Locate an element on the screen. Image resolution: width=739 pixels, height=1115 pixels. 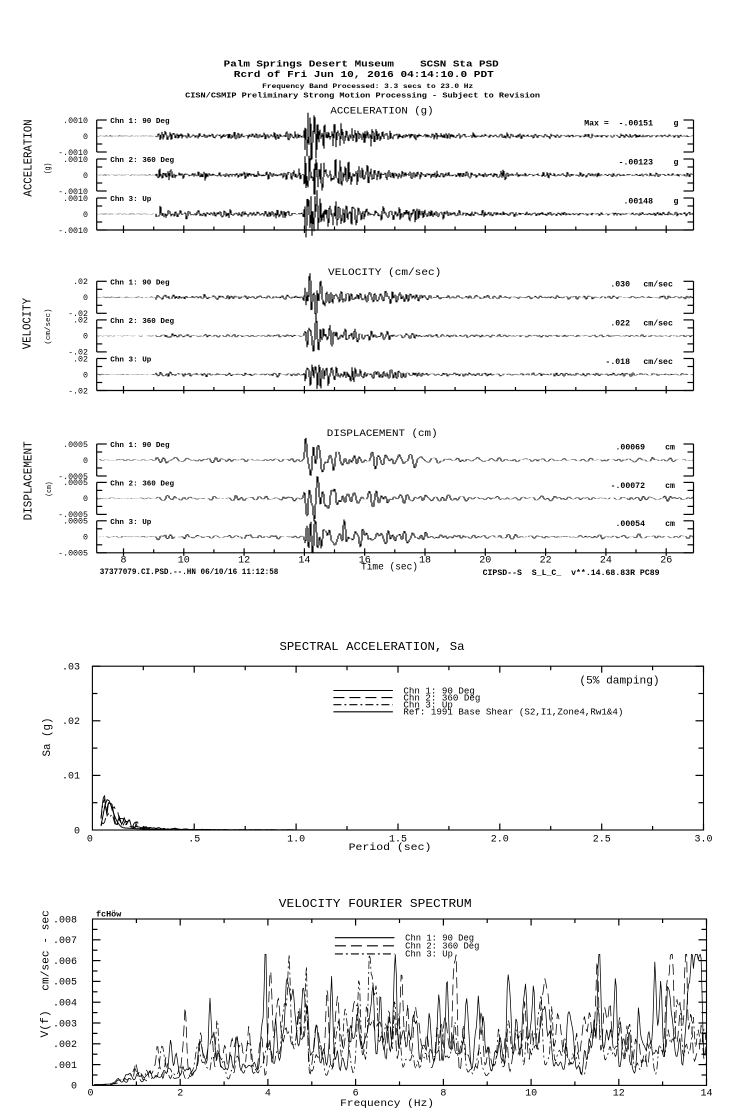
svg-text: fcHöw is located at coordinates (109, 914).